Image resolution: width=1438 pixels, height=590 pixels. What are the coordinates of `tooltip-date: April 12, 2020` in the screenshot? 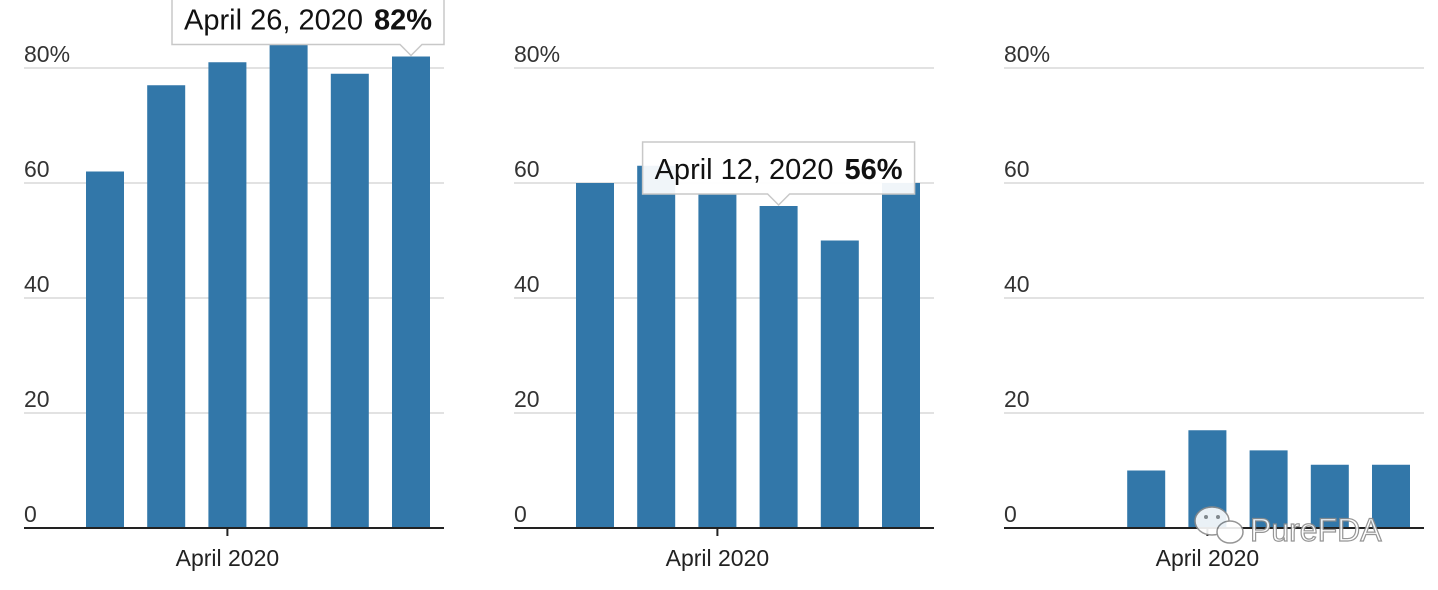 It's located at (744, 170).